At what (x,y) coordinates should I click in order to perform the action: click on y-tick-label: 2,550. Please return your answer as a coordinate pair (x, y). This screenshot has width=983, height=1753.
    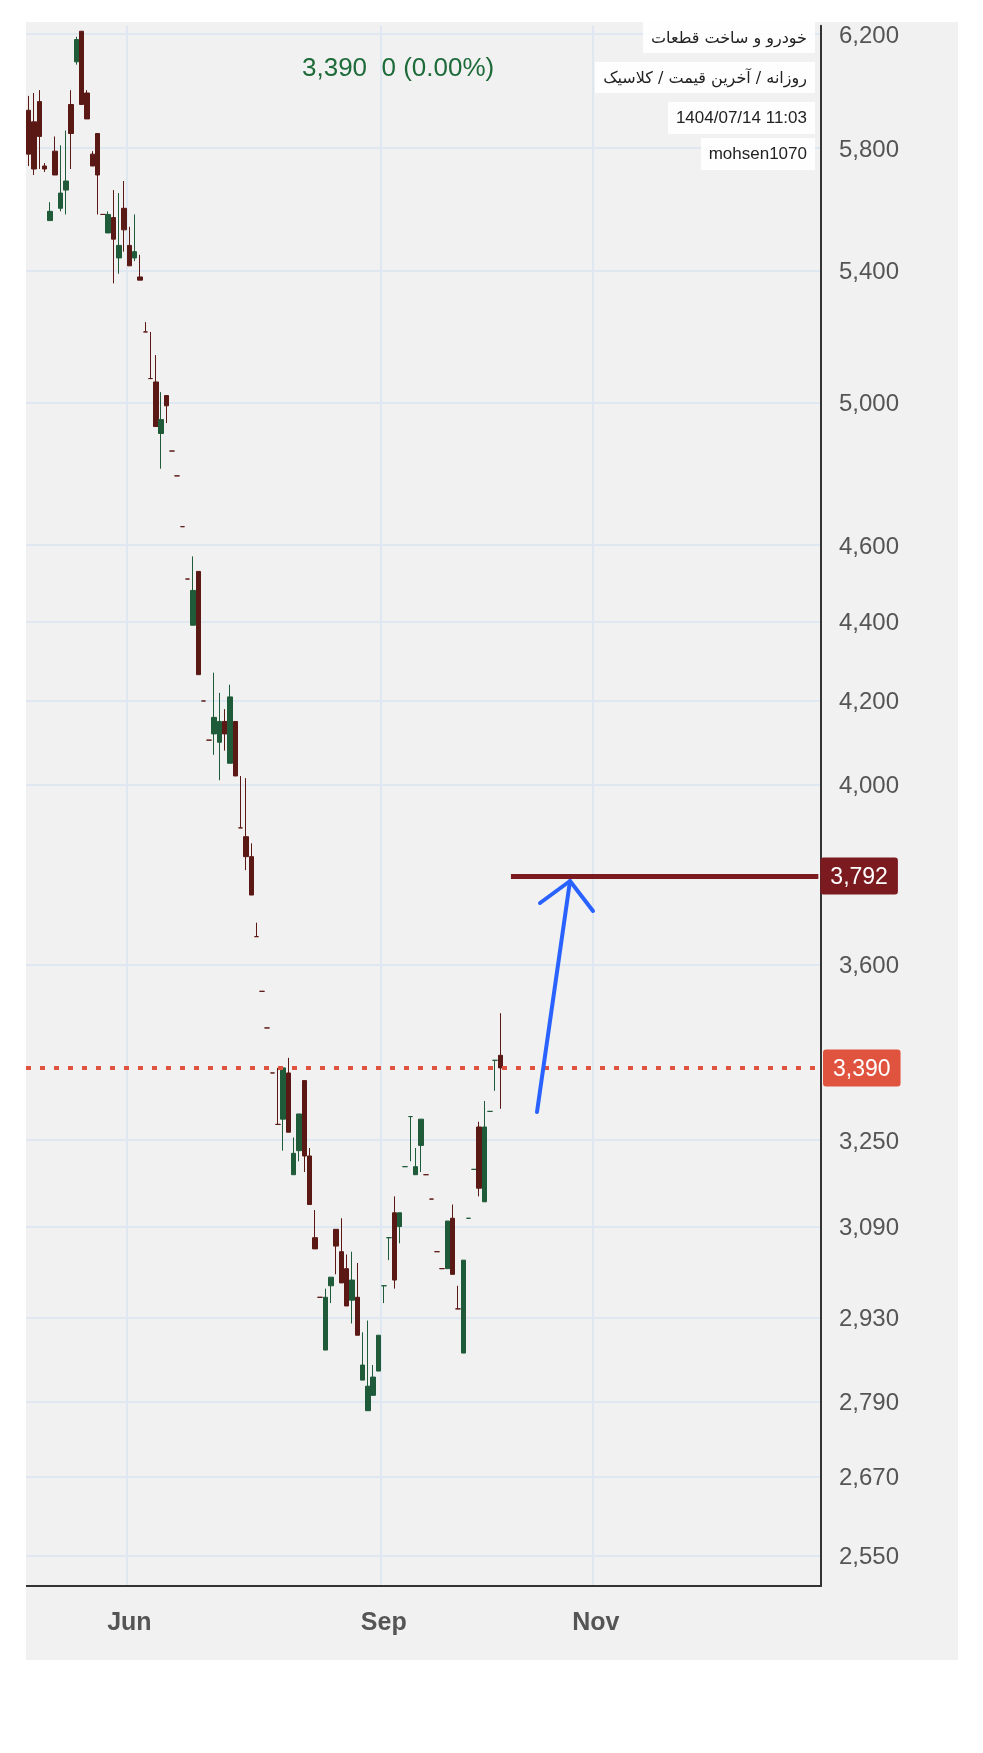
    Looking at the image, I should click on (869, 1556).